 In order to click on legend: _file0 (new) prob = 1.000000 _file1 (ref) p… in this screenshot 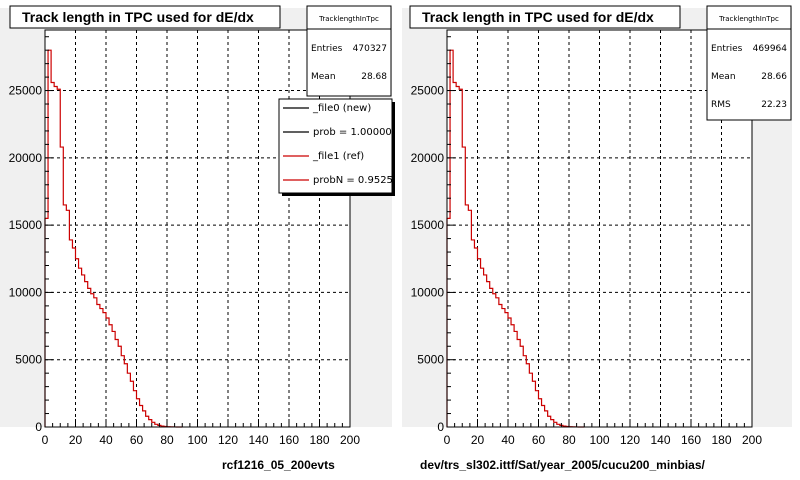, I will do `click(341, 144)`.